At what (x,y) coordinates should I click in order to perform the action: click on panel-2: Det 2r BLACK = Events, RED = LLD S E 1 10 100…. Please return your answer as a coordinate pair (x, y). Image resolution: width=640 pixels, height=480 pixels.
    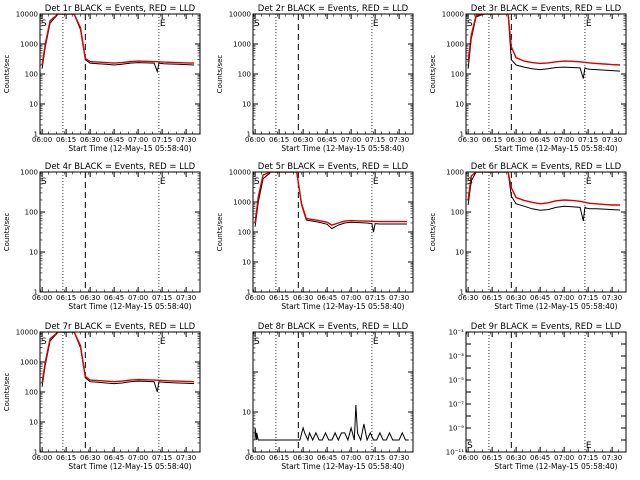
    Looking at the image, I should click on (315, 78).